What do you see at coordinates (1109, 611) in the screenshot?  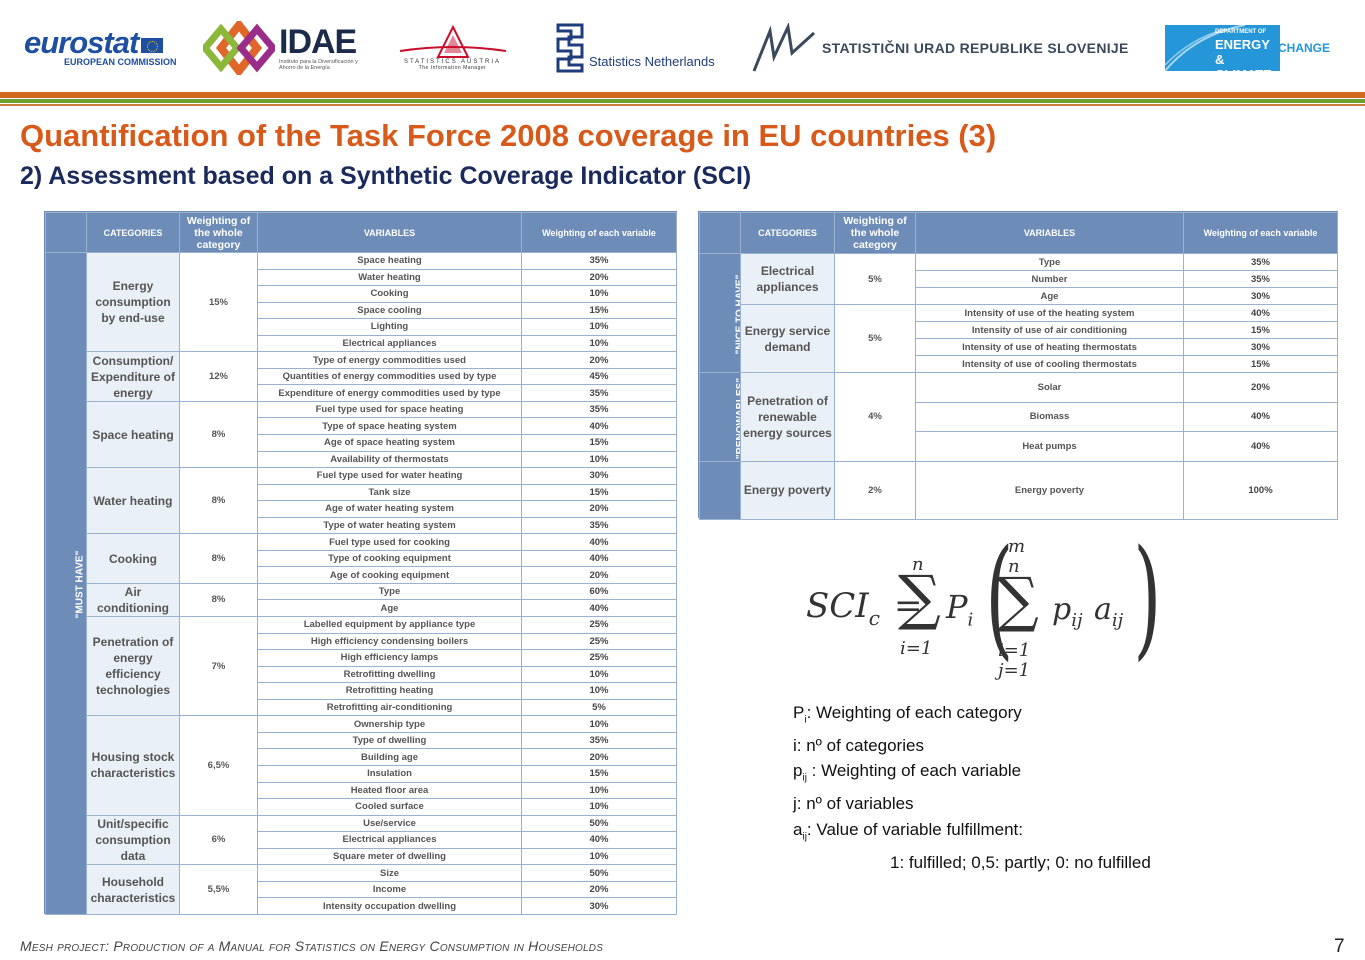 I see `formula-a: aij` at bounding box center [1109, 611].